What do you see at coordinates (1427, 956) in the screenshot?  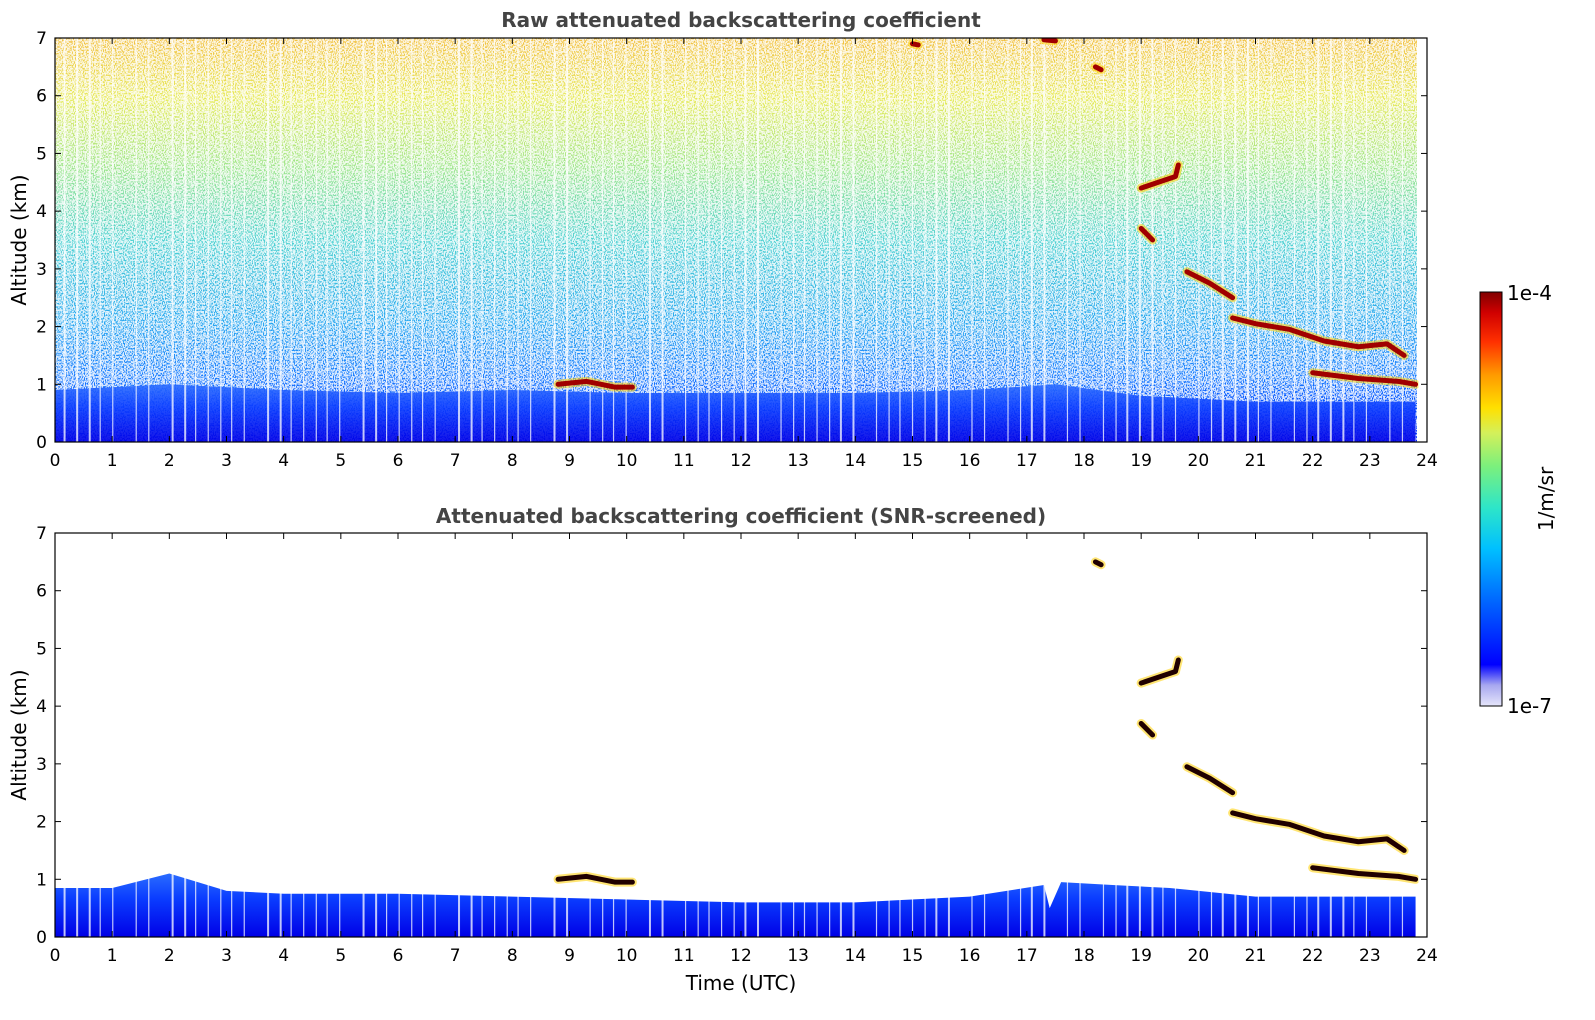 I see `x-tick-label: 24` at bounding box center [1427, 956].